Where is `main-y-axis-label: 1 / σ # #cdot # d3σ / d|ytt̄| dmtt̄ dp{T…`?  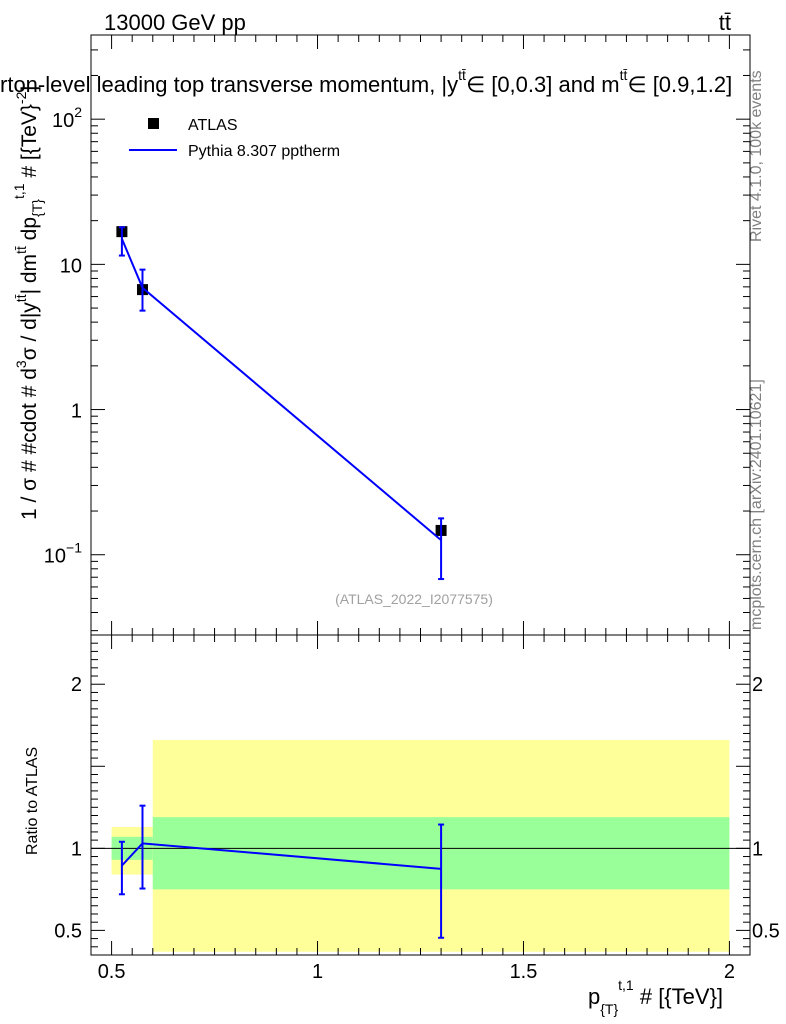
main-y-axis-label: 1 / σ # #cdot # d3σ / d|ytt̄| dmtt̄ dp{T… is located at coordinates (28, 303).